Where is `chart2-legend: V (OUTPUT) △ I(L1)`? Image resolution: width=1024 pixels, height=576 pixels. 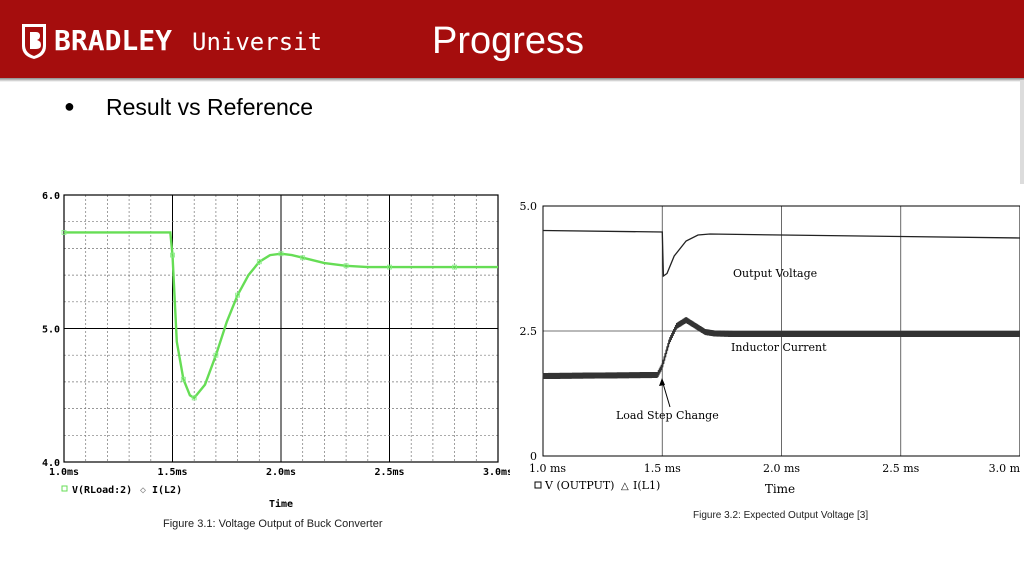 chart2-legend: V (OUTPUT) △ I(L1) is located at coordinates (597, 485).